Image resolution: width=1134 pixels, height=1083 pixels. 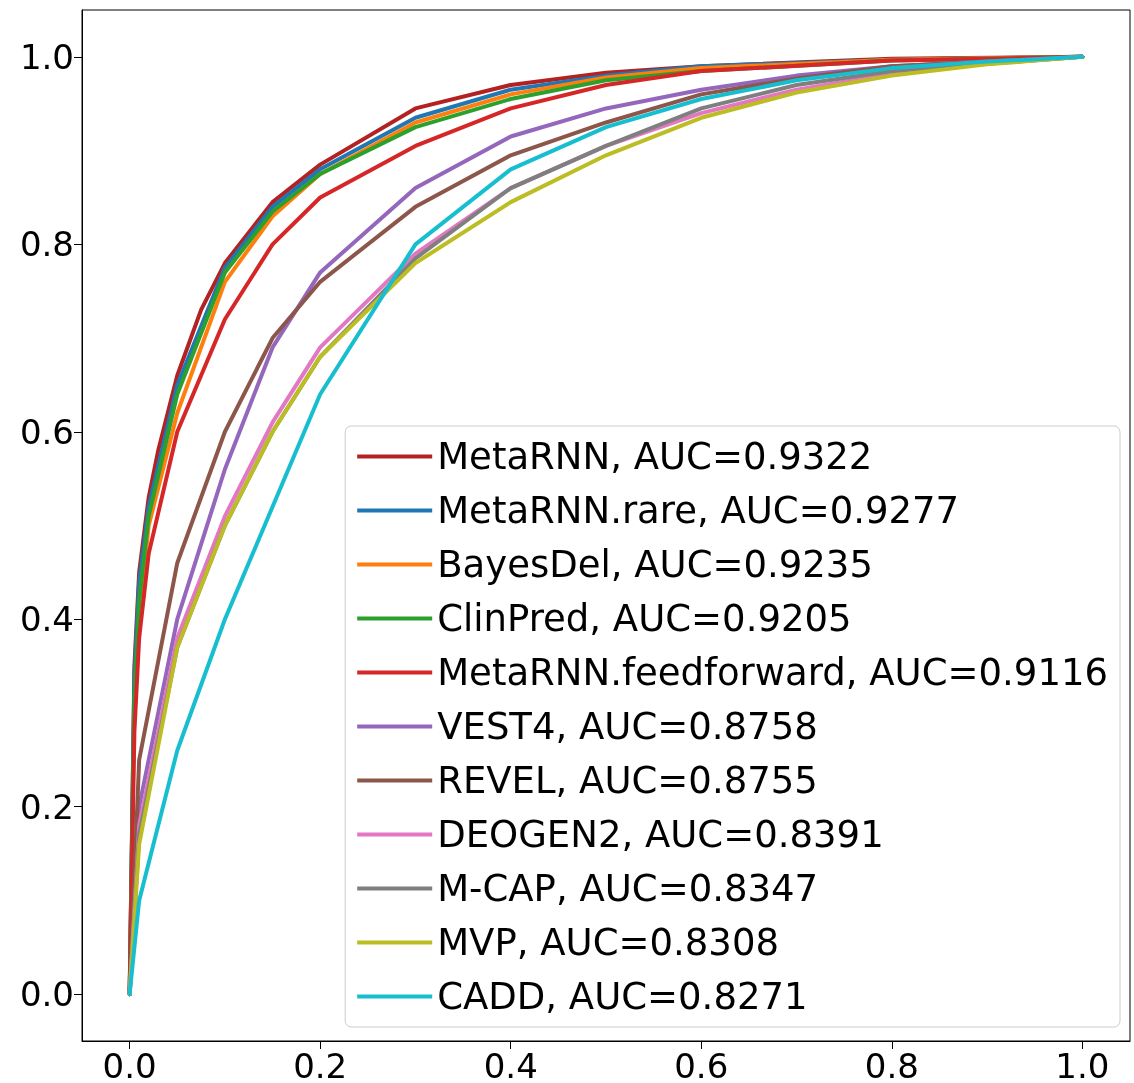 What do you see at coordinates (627, 726) in the screenshot?
I see `legend-label: VEST4, AUC=0.8758` at bounding box center [627, 726].